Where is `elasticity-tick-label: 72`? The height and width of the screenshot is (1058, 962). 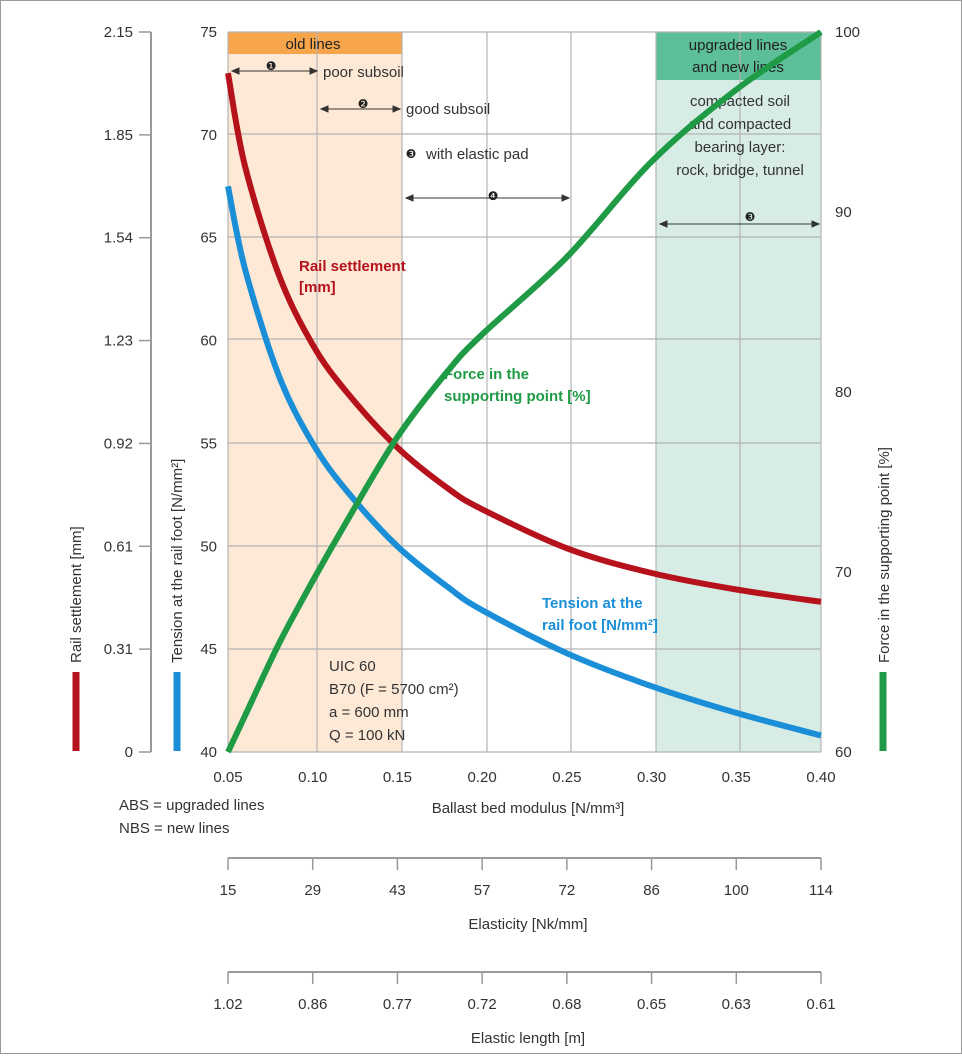 elasticity-tick-label: 72 is located at coordinates (567, 890).